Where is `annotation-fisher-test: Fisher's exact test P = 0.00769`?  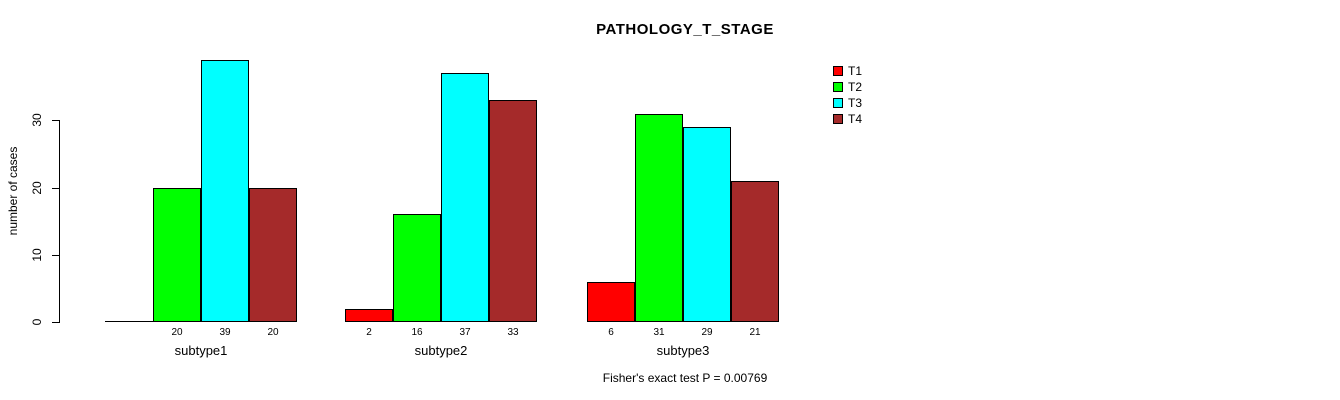 annotation-fisher-test: Fisher's exact test P = 0.00769 is located at coordinates (685, 378).